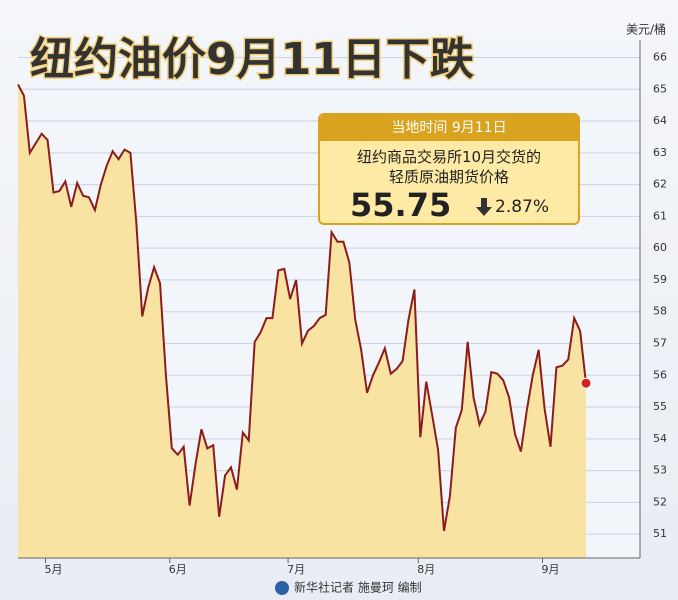  What do you see at coordinates (660, 501) in the screenshot?
I see `y-tick-label: 52` at bounding box center [660, 501].